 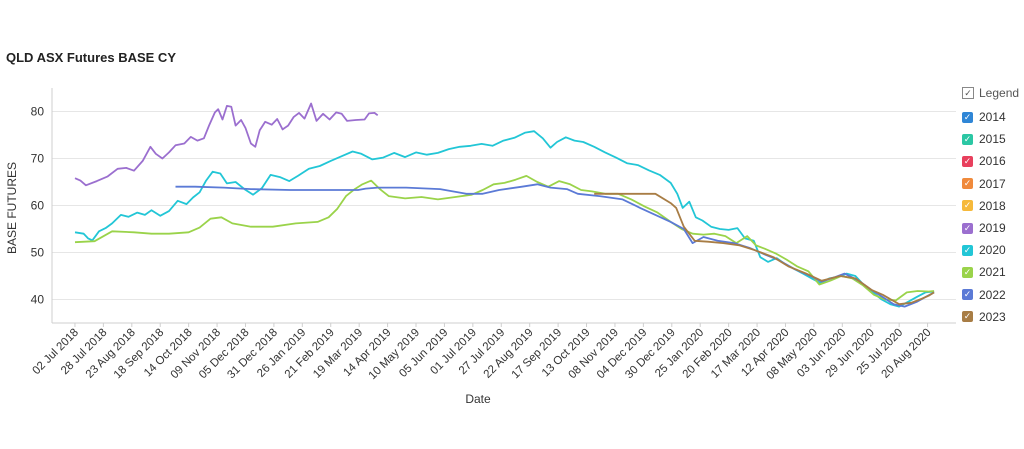 I want to click on legend-label: 2015, so click(x=992, y=139).